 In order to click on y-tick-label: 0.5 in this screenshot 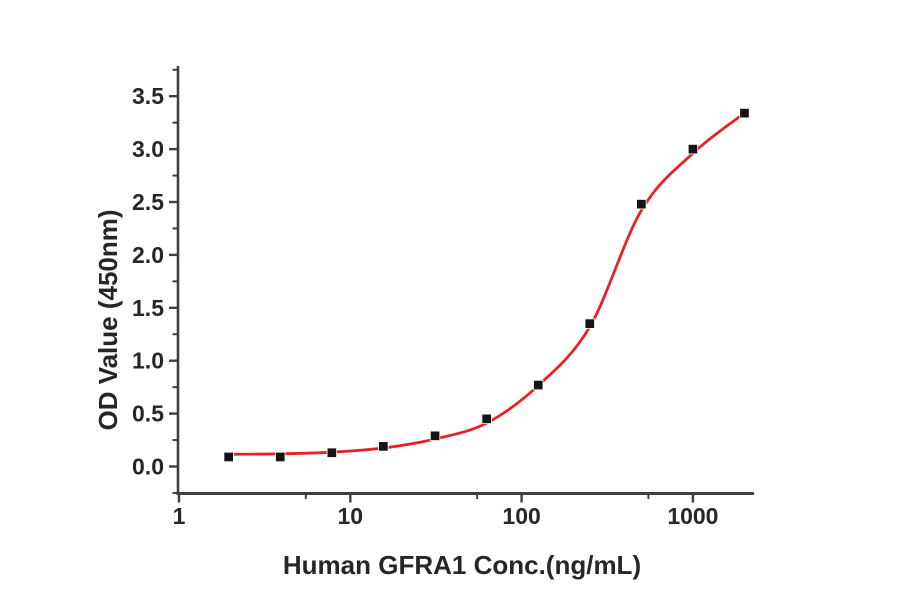, I will do `click(148, 414)`.